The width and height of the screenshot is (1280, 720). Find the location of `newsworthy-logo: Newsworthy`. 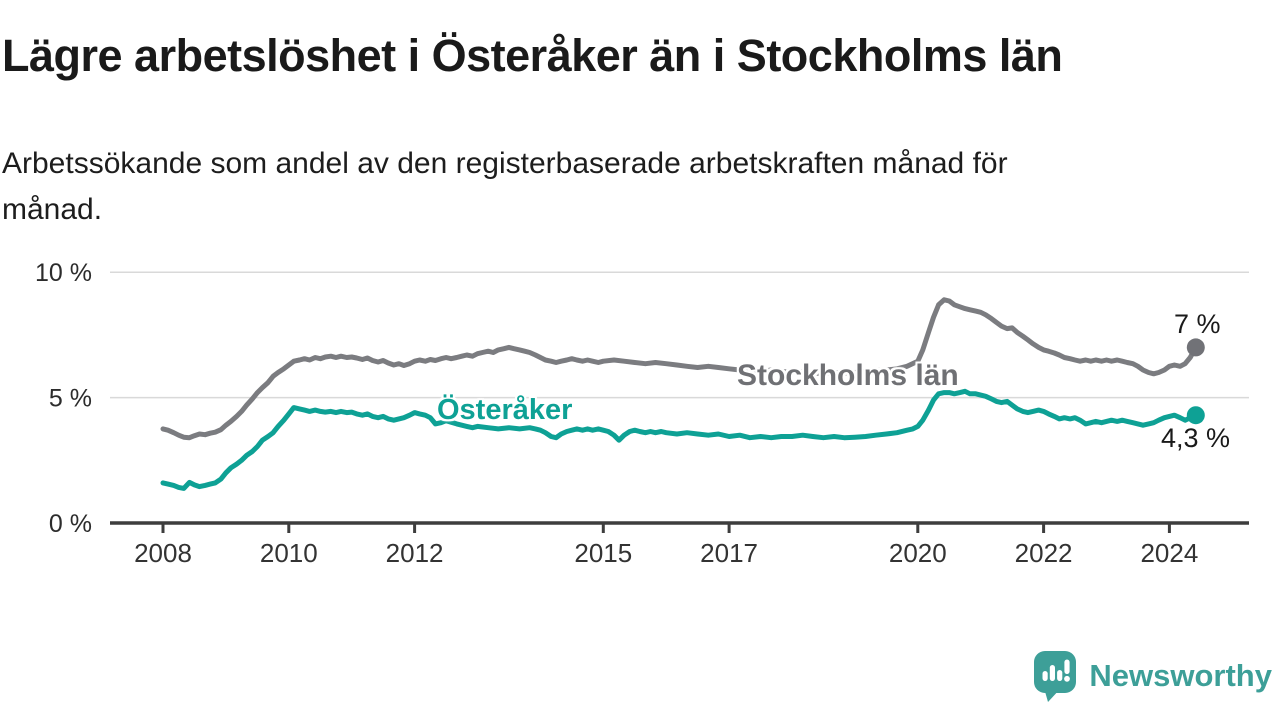

newsworthy-logo: Newsworthy is located at coordinates (1152, 676).